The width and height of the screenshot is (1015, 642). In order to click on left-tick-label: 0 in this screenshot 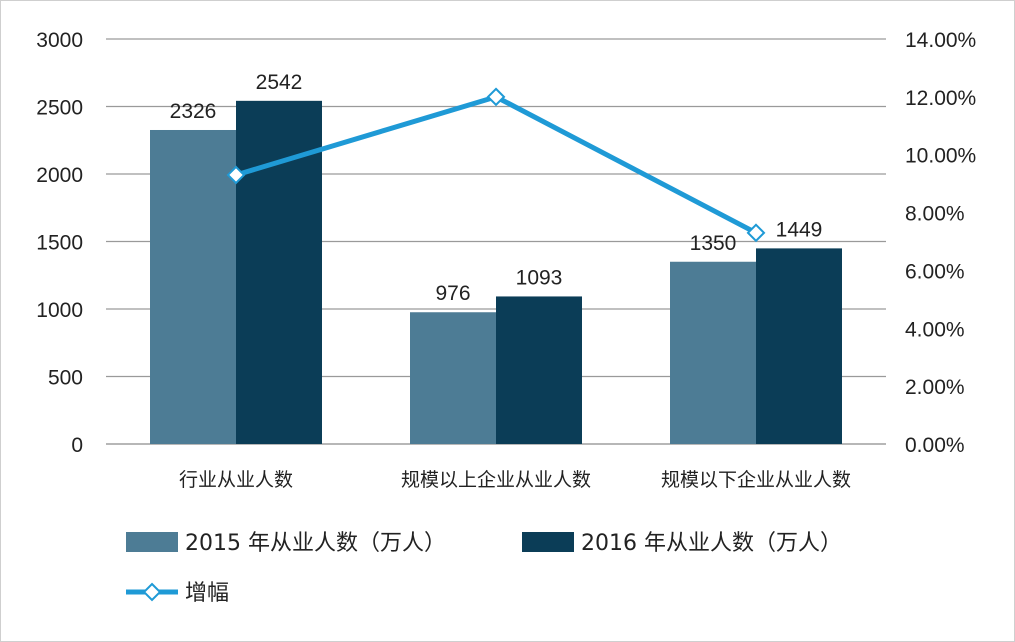, I will do `click(77, 445)`.